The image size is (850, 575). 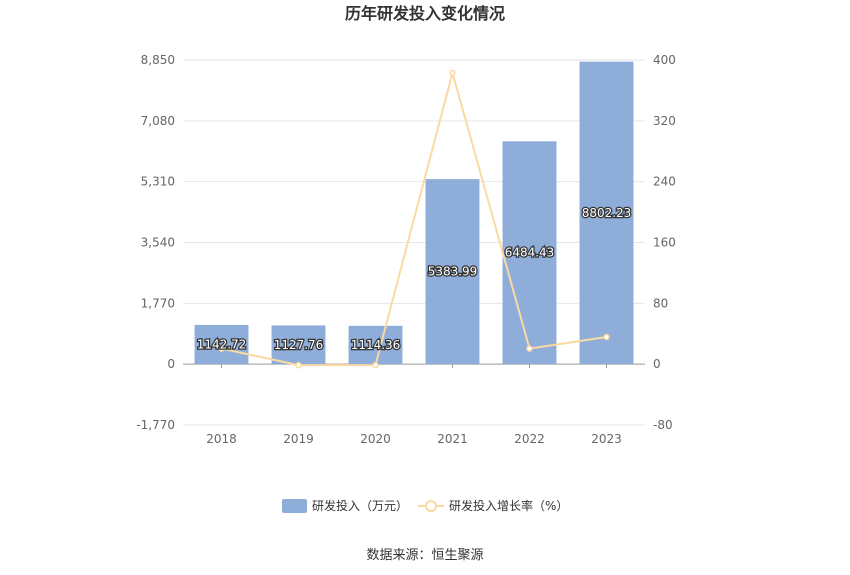 What do you see at coordinates (660, 303) in the screenshot?
I see `right-tick-label: 80` at bounding box center [660, 303].